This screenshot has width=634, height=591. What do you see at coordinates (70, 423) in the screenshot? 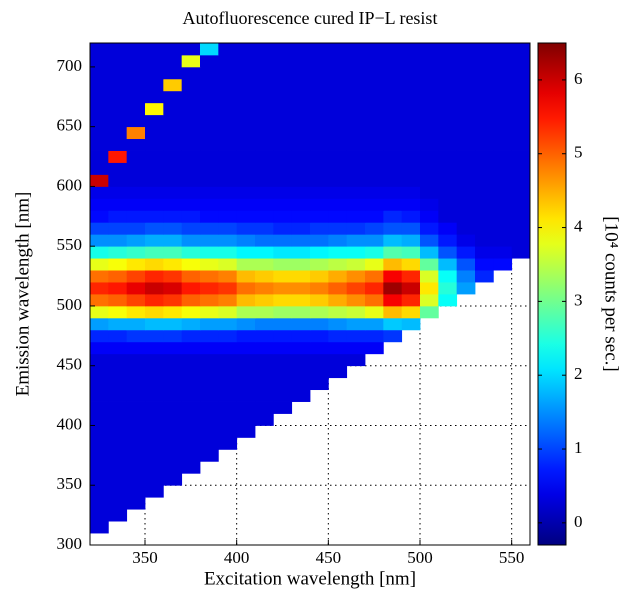
I see `y-tick-label: 400` at bounding box center [70, 423].